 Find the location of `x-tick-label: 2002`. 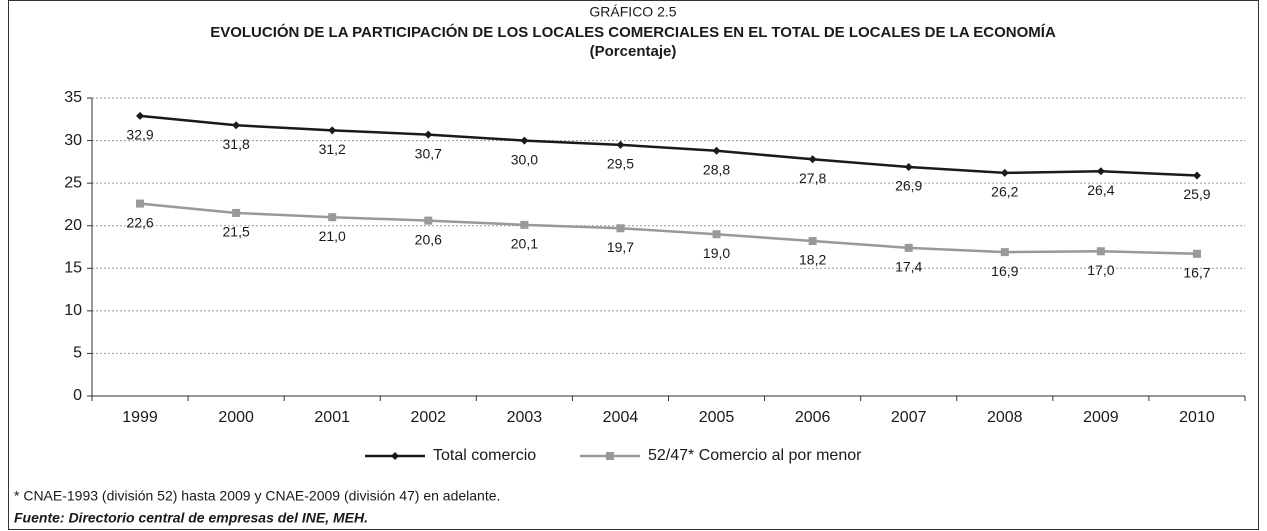

x-tick-label: 2002 is located at coordinates (428, 417).